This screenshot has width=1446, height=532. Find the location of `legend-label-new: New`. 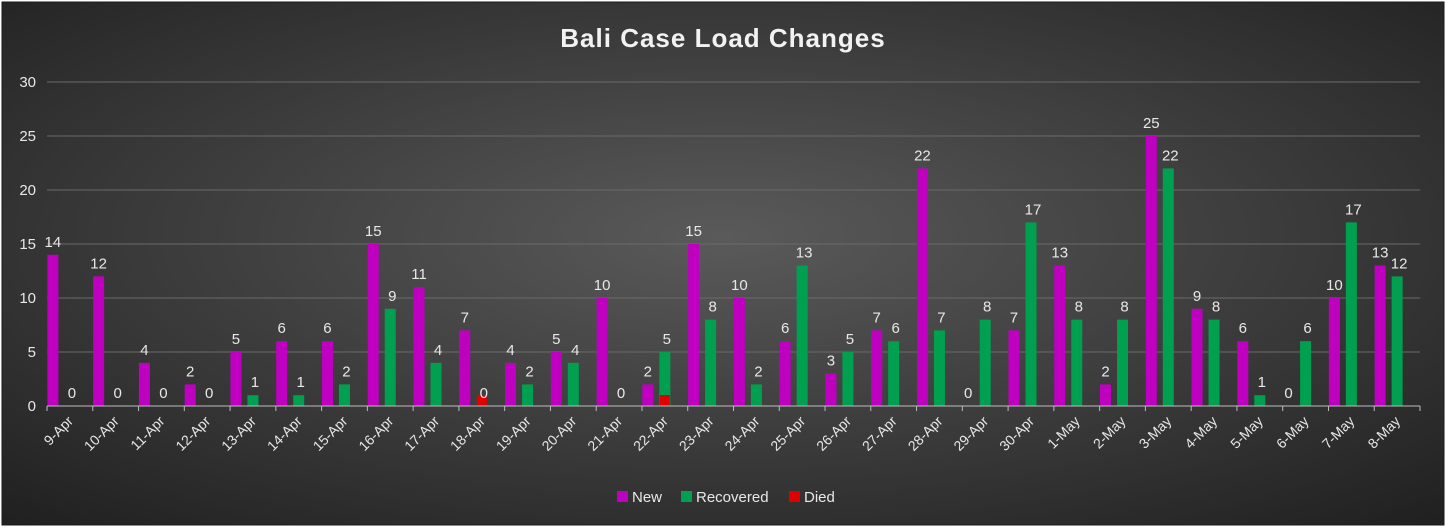

legend-label-new: New is located at coordinates (647, 497).